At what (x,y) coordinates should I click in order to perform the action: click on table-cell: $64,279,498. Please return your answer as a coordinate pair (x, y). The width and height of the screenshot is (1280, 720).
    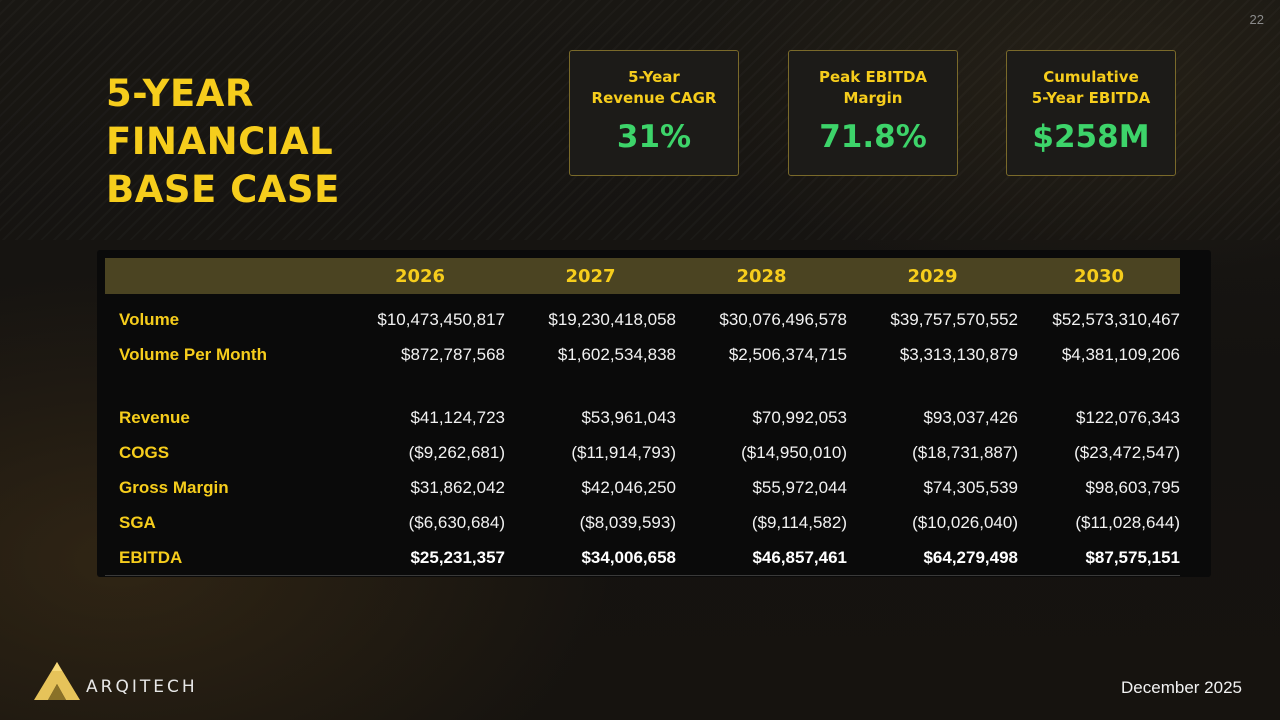
    Looking at the image, I should click on (932, 558).